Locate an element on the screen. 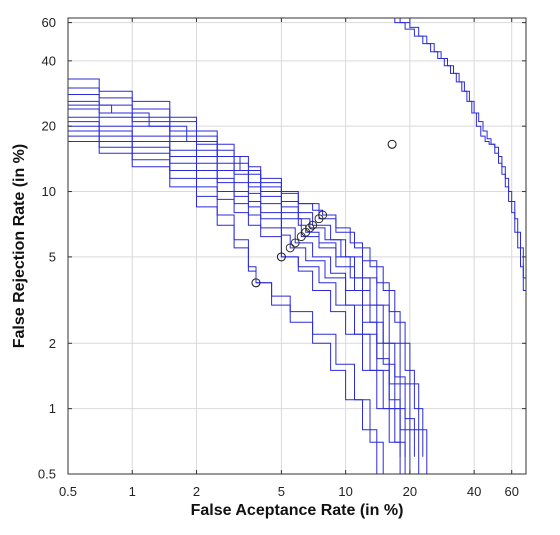  y-tick-label: 2 is located at coordinates (52, 343).